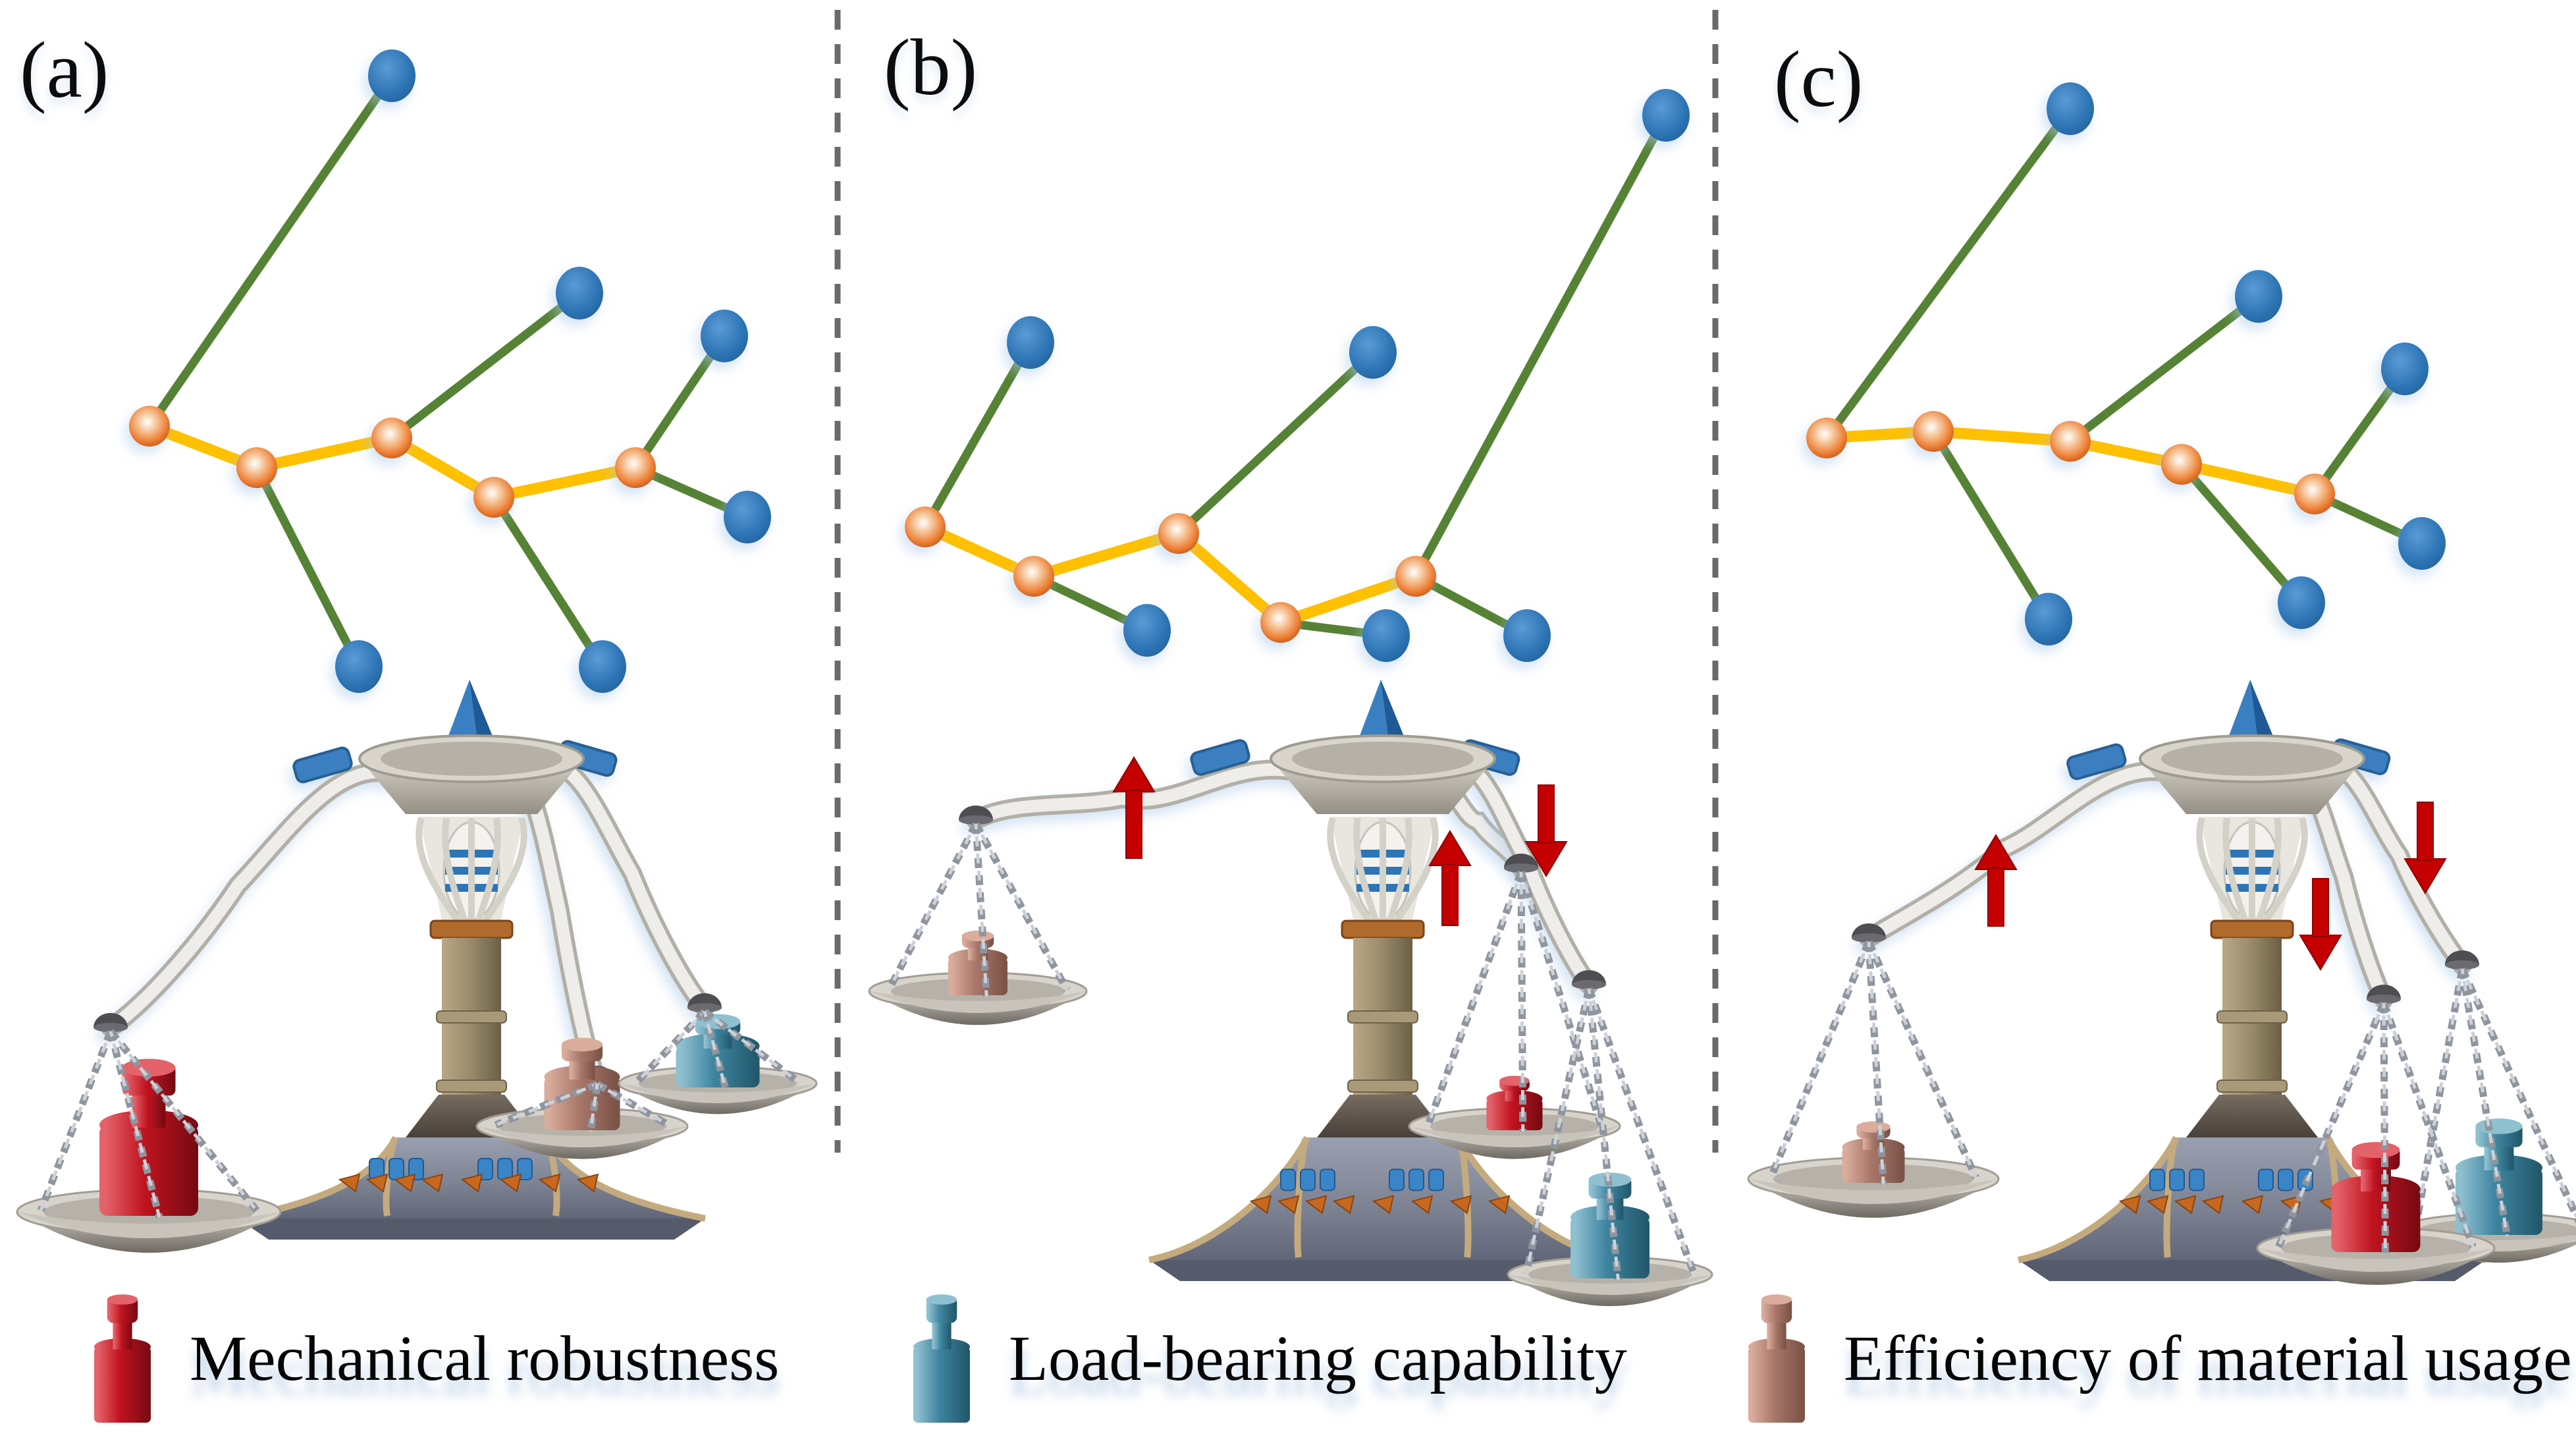 The height and width of the screenshot is (1451, 2576). I want to click on panel-b-label: (b), so click(931, 67).